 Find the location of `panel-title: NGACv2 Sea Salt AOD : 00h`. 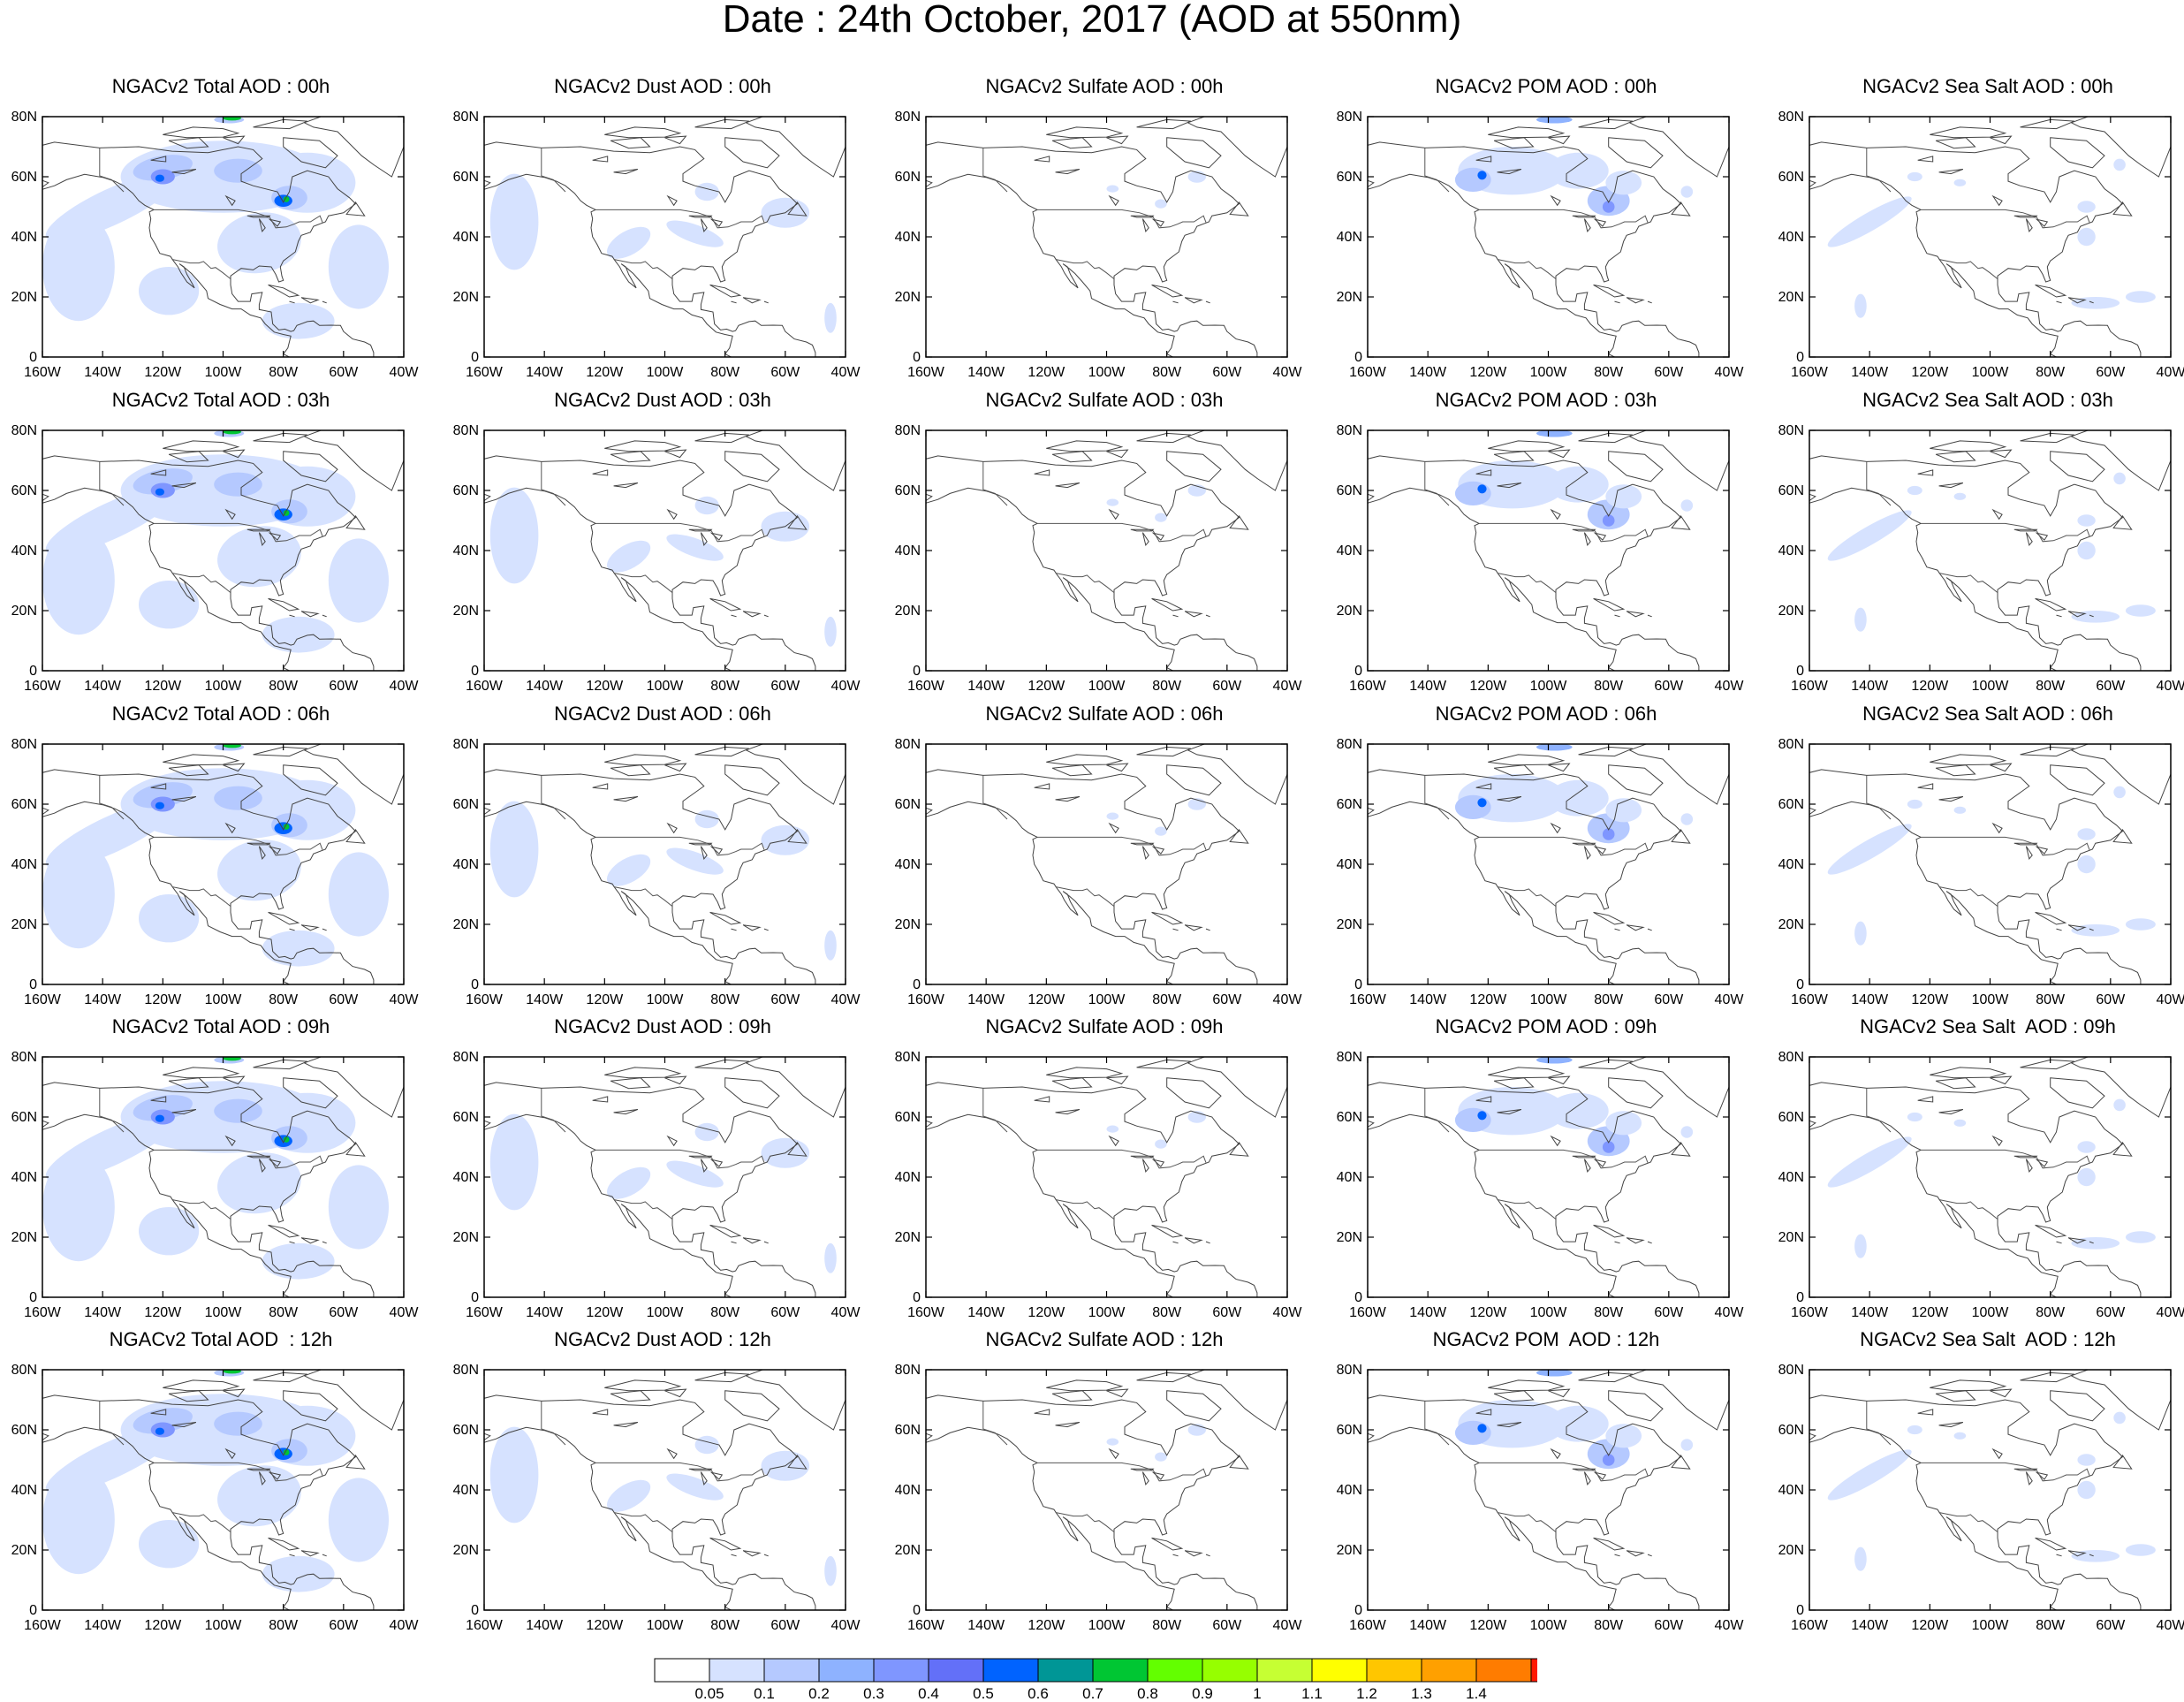

panel-title: NGACv2 Sea Salt AOD : 00h is located at coordinates (1988, 86).